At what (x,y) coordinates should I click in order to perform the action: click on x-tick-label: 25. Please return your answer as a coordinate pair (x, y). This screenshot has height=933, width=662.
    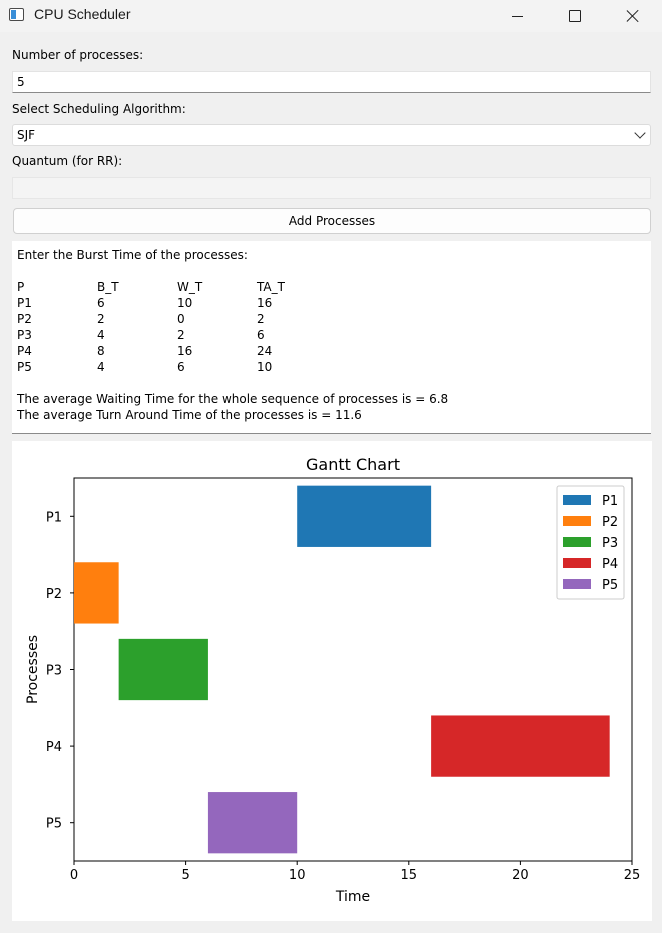
    Looking at the image, I should click on (632, 875).